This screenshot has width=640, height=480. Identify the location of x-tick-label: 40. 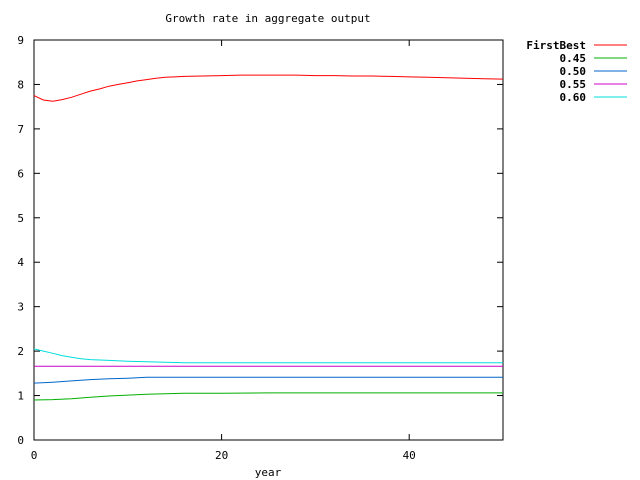
(409, 455).